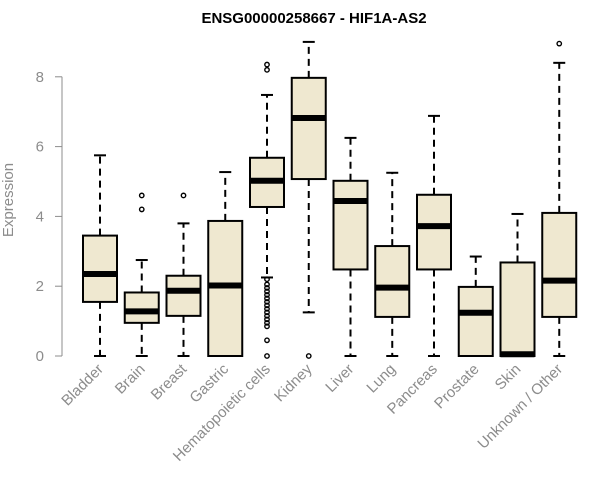 This screenshot has width=600, height=500. What do you see at coordinates (381, 379) in the screenshot?
I see `x-tick-label: Lung` at bounding box center [381, 379].